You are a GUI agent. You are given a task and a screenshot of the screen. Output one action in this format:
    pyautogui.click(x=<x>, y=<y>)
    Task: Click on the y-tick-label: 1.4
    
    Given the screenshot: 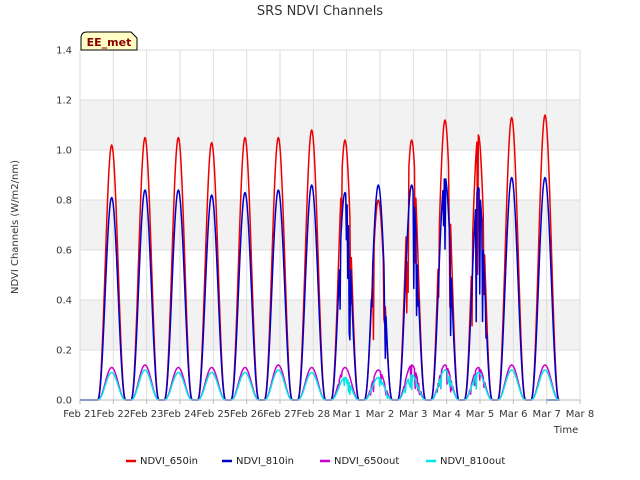 What is the action you would take?
    pyautogui.click(x=64, y=51)
    